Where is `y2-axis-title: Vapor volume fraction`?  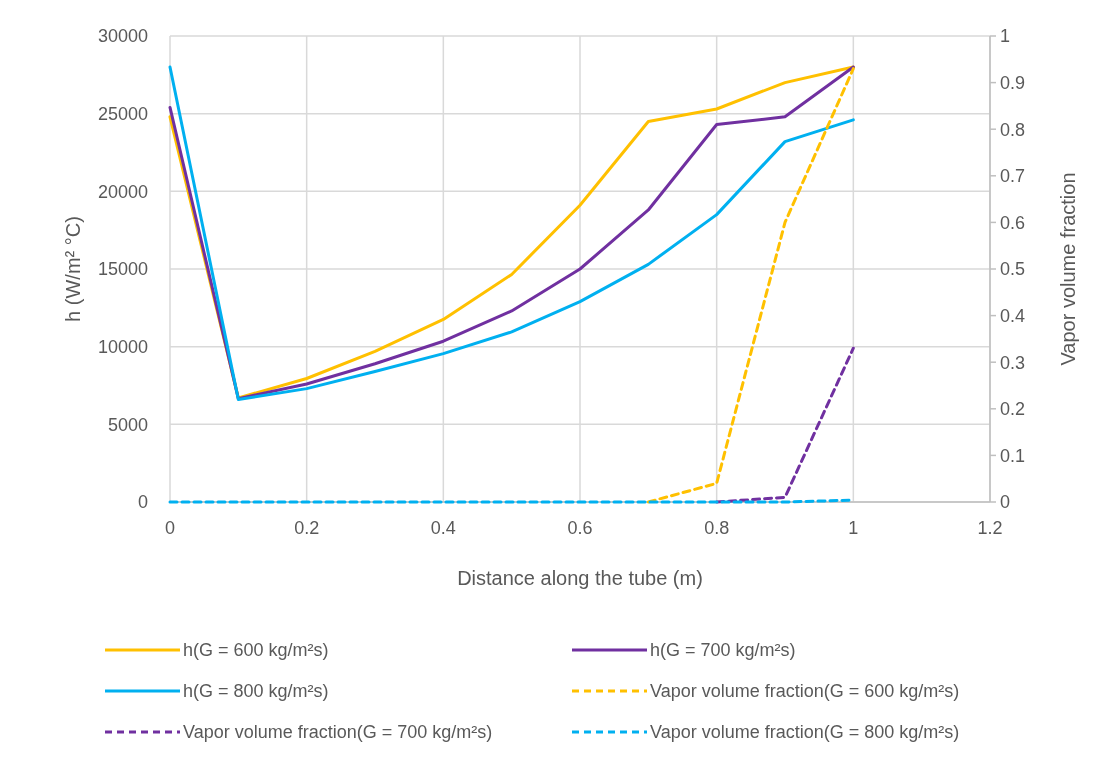
y2-axis-title: Vapor volume fraction is located at coordinates (1068, 269).